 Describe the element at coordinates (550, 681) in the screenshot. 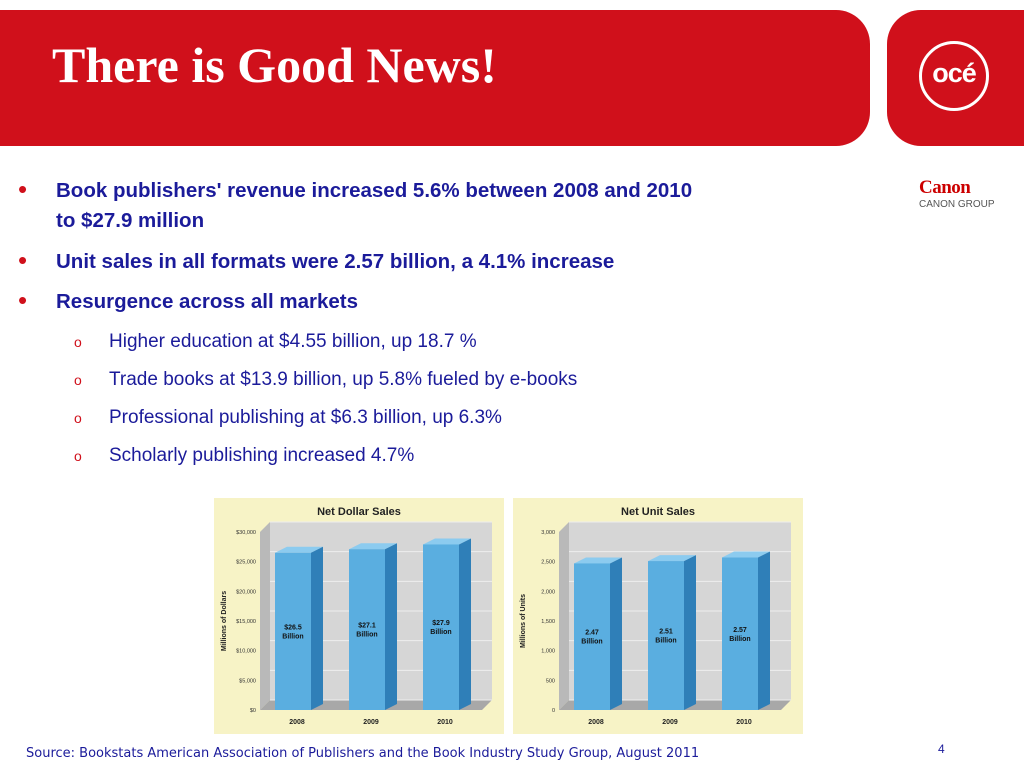

I see `y-tick-label: 500` at that location.